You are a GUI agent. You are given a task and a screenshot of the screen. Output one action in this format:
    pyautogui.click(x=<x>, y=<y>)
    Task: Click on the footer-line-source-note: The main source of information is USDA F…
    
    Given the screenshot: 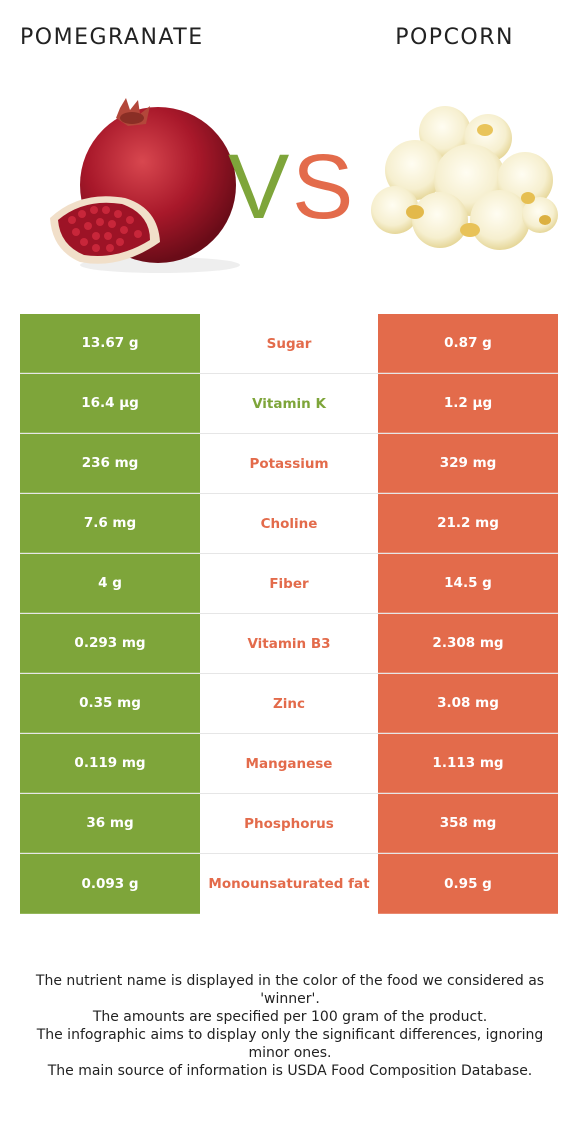 What is the action you would take?
    pyautogui.click(x=290, y=1071)
    